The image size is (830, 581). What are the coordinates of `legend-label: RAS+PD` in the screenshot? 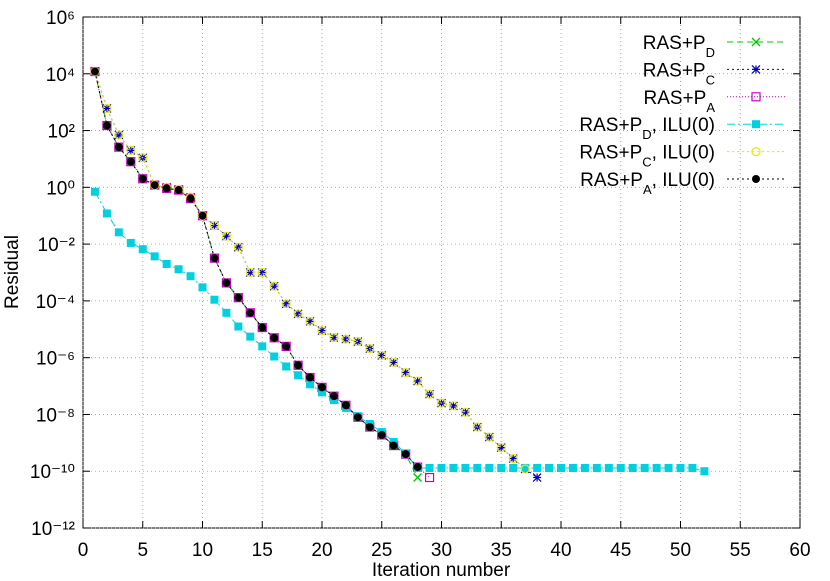 It's located at (679, 46).